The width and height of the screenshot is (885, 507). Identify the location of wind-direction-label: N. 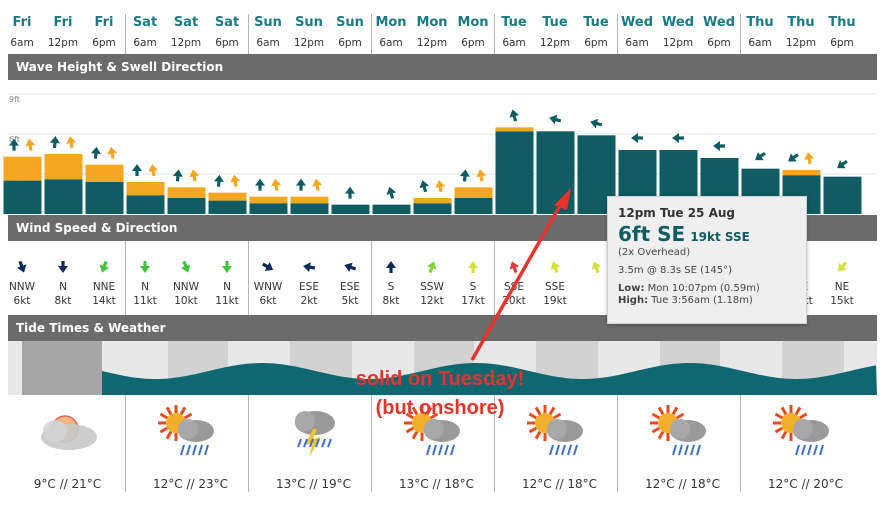
(227, 287).